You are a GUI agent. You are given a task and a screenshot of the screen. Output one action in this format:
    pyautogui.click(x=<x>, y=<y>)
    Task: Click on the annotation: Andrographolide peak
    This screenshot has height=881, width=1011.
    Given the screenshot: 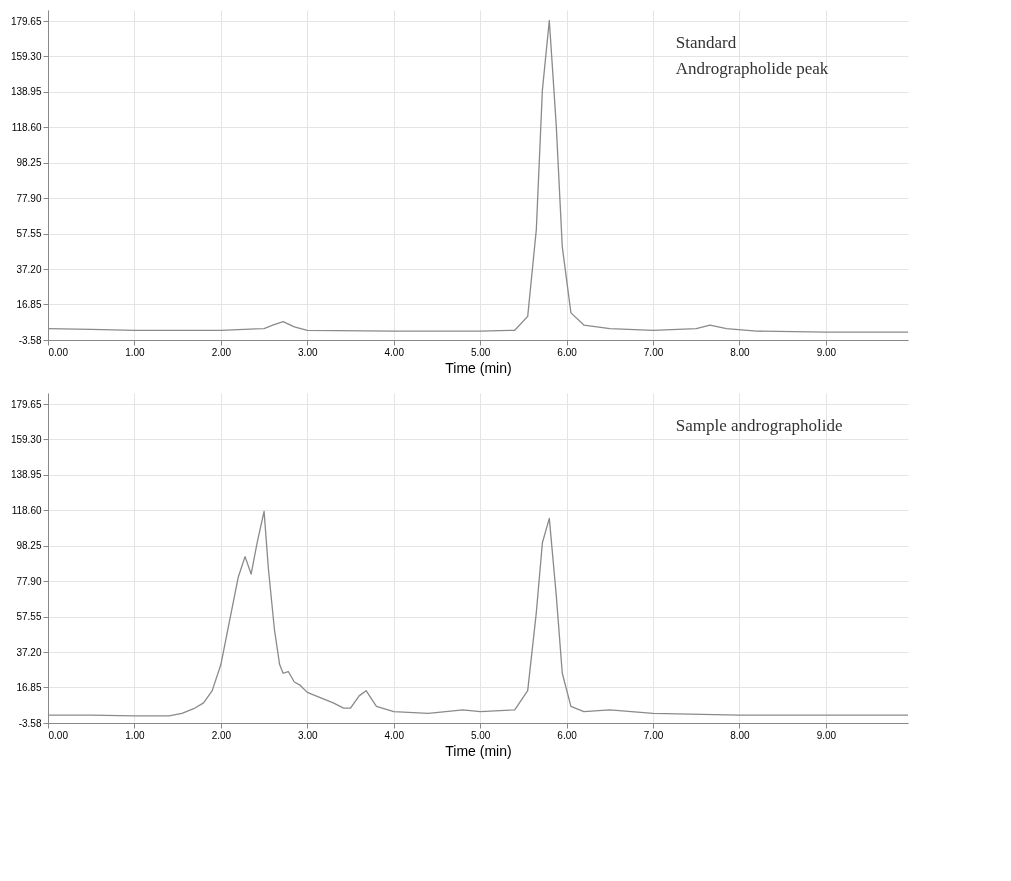 What is the action you would take?
    pyautogui.click(x=752, y=68)
    